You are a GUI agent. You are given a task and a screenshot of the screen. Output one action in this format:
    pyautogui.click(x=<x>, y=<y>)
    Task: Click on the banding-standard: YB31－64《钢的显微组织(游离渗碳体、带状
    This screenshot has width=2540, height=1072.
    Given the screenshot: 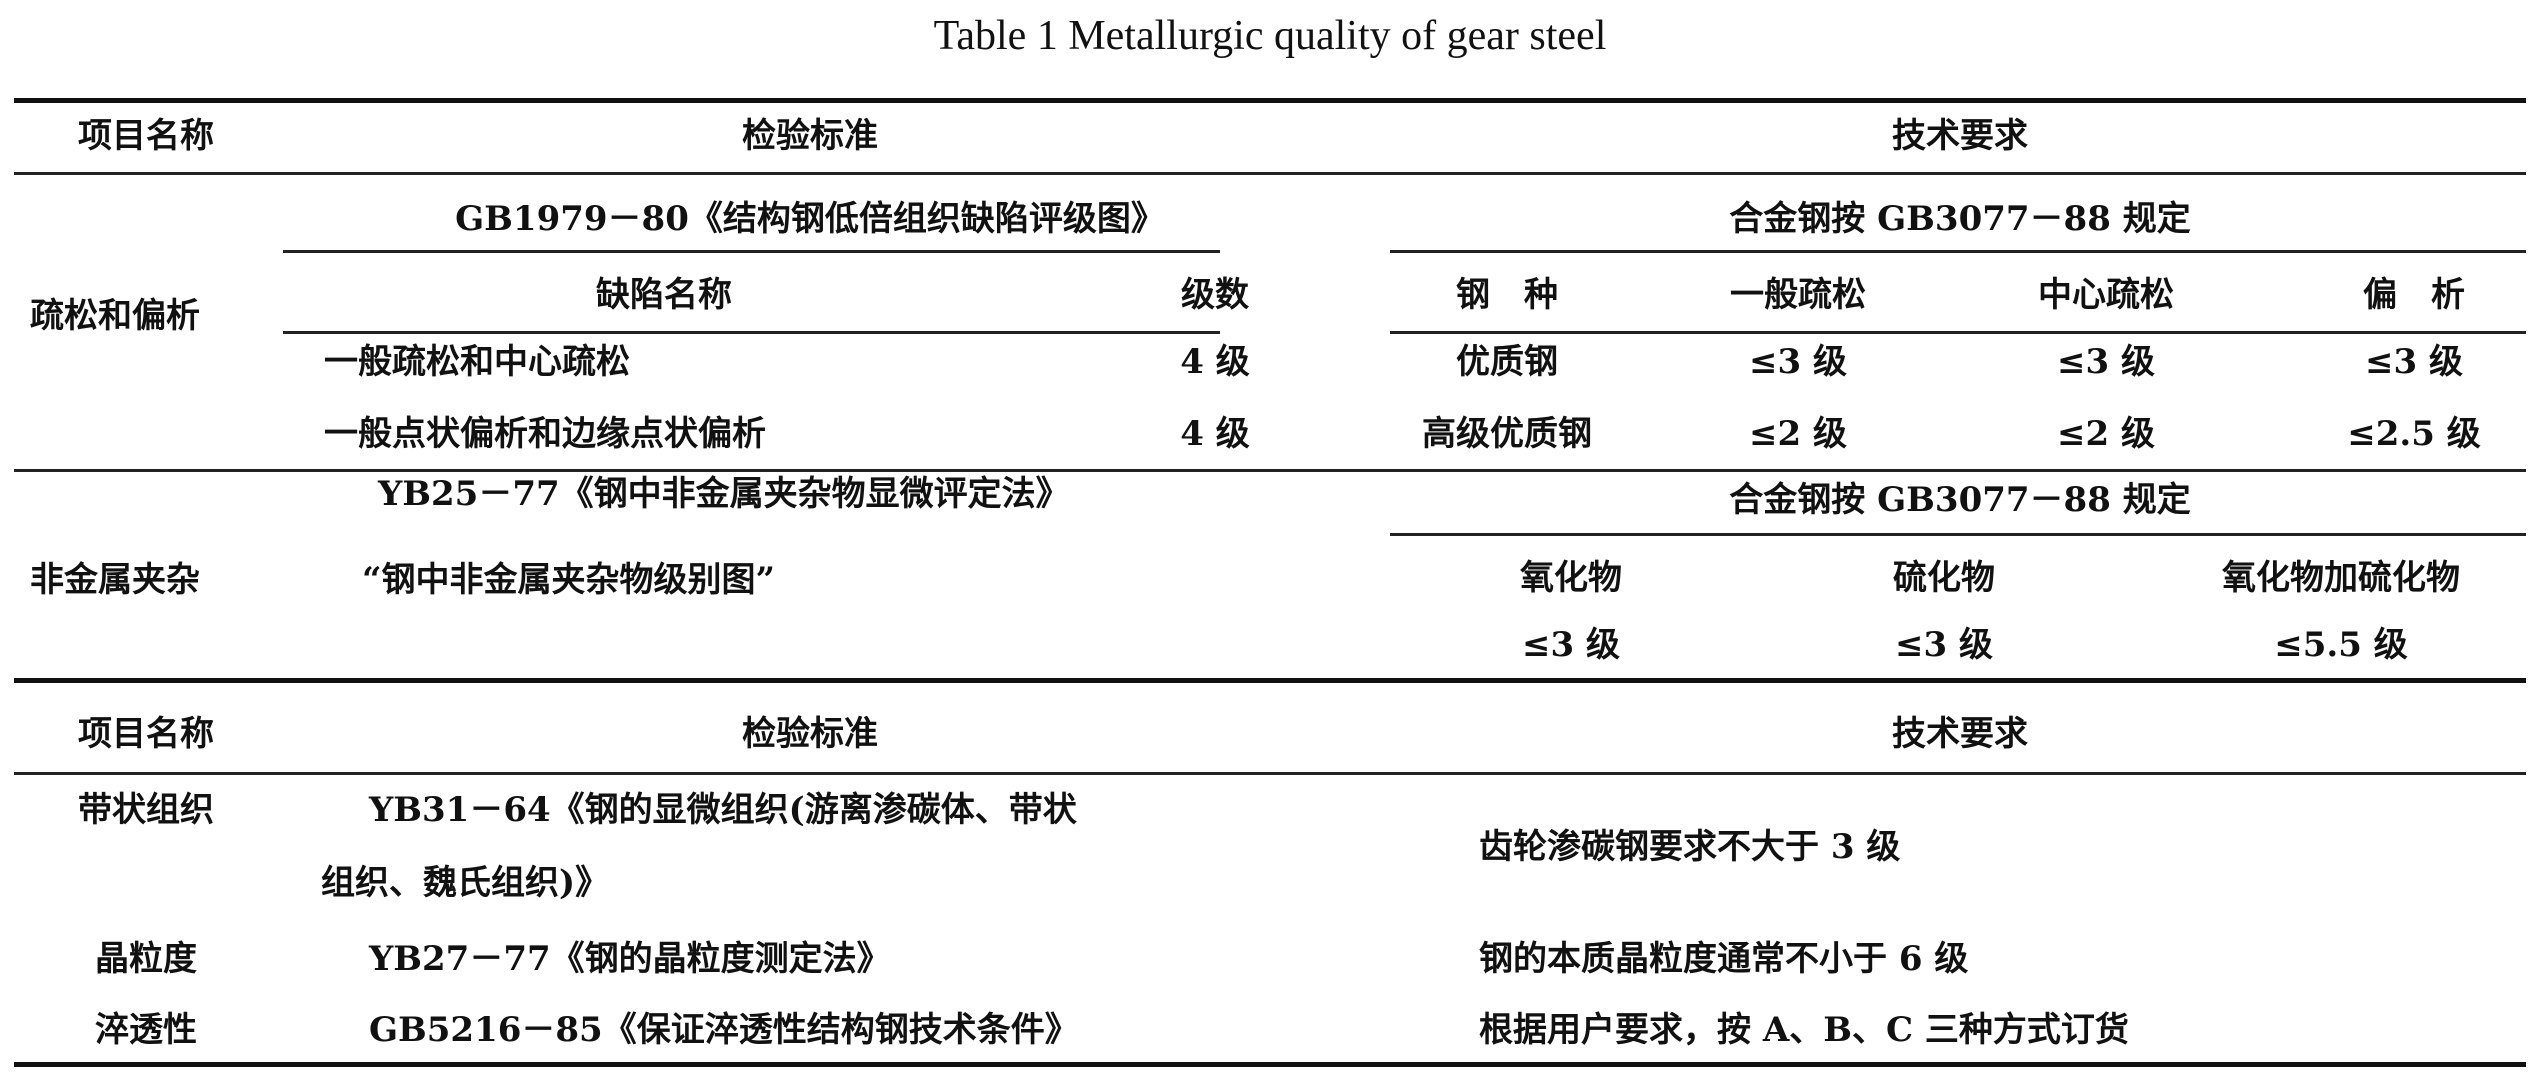 What is the action you would take?
    pyautogui.click(x=723, y=810)
    